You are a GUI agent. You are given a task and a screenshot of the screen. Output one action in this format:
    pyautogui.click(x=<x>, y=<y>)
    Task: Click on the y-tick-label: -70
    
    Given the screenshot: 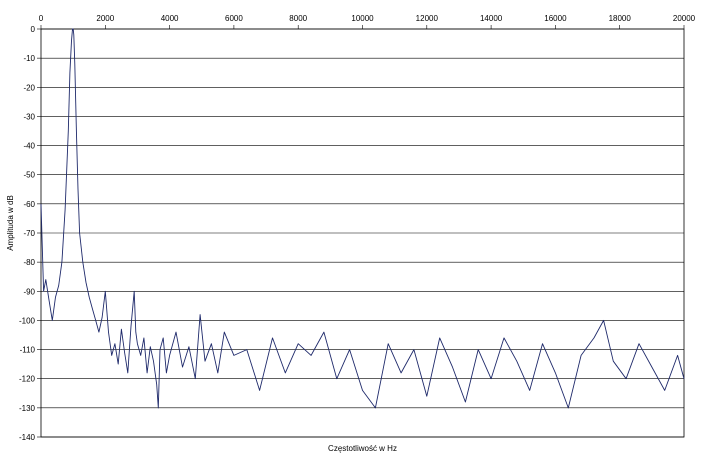 What is the action you would take?
    pyautogui.click(x=29, y=233)
    